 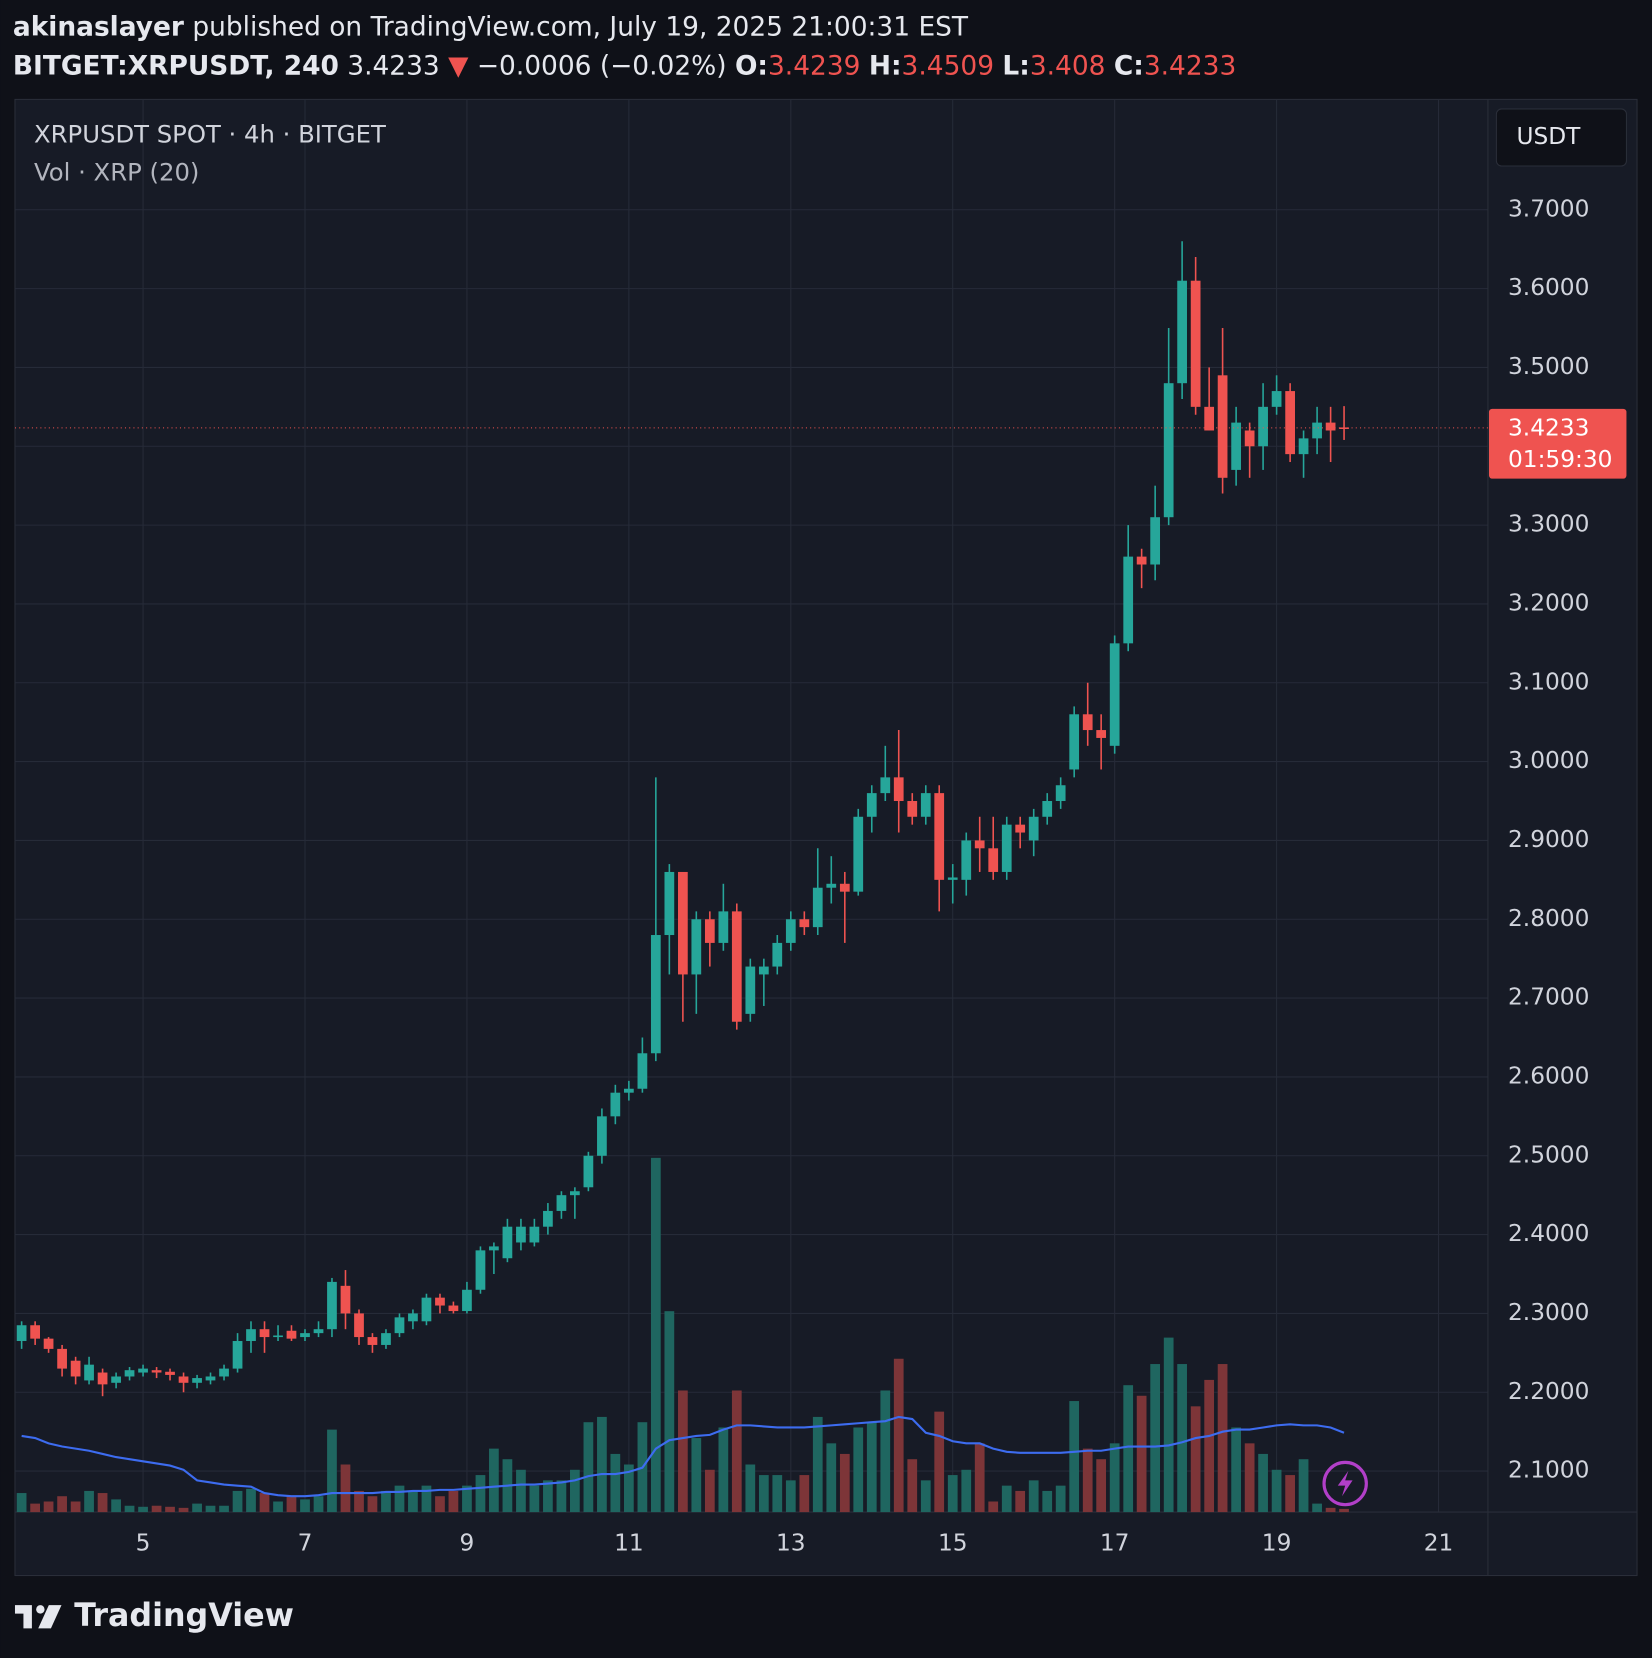 I want to click on alert-icon, so click(x=1345, y=1483).